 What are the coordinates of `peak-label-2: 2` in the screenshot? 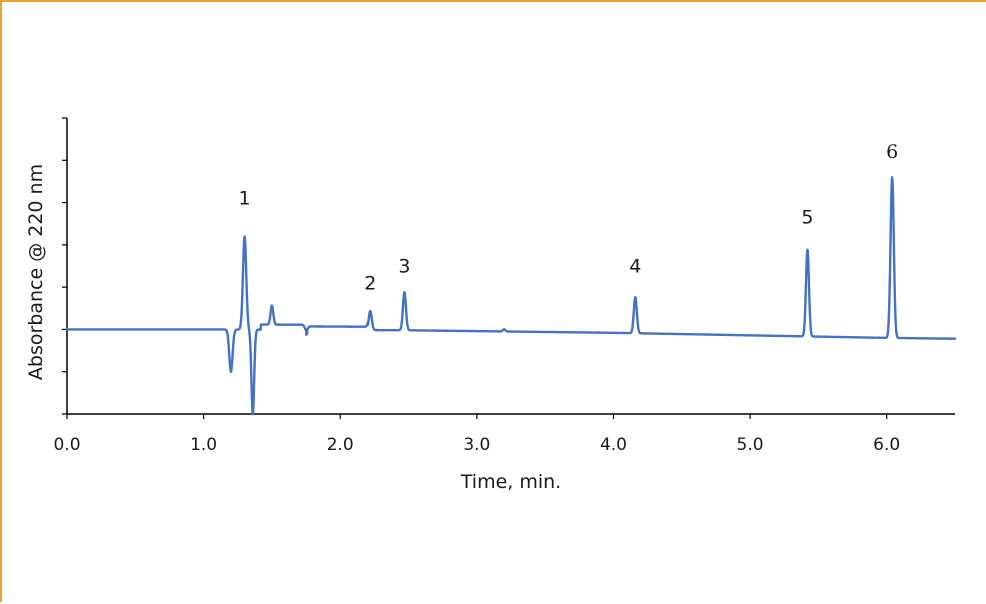 It's located at (370, 283).